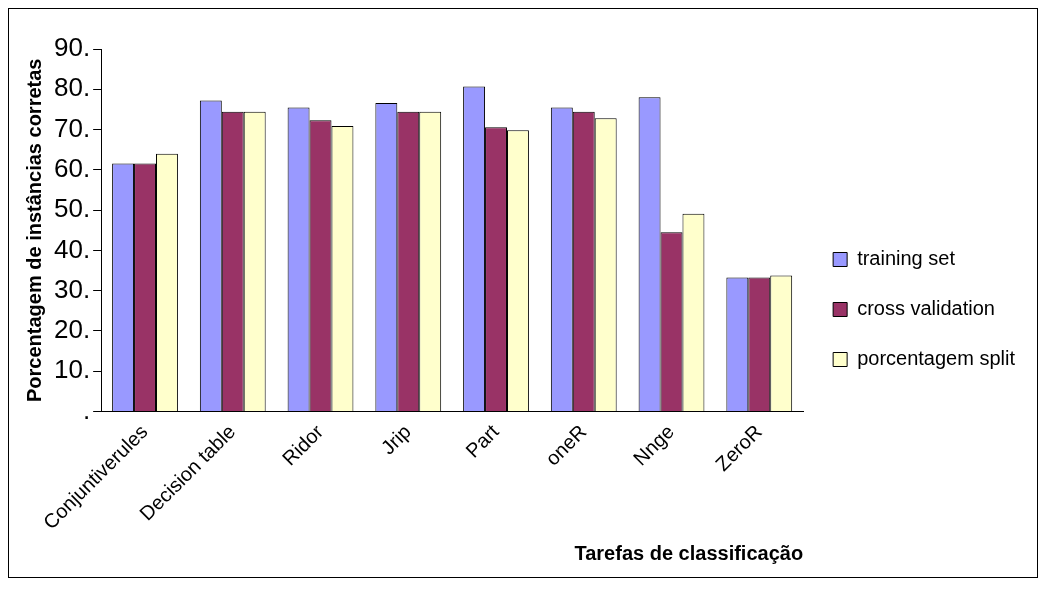  Describe the element at coordinates (72, 248) in the screenshot. I see `y-tick-label: 40.` at that location.